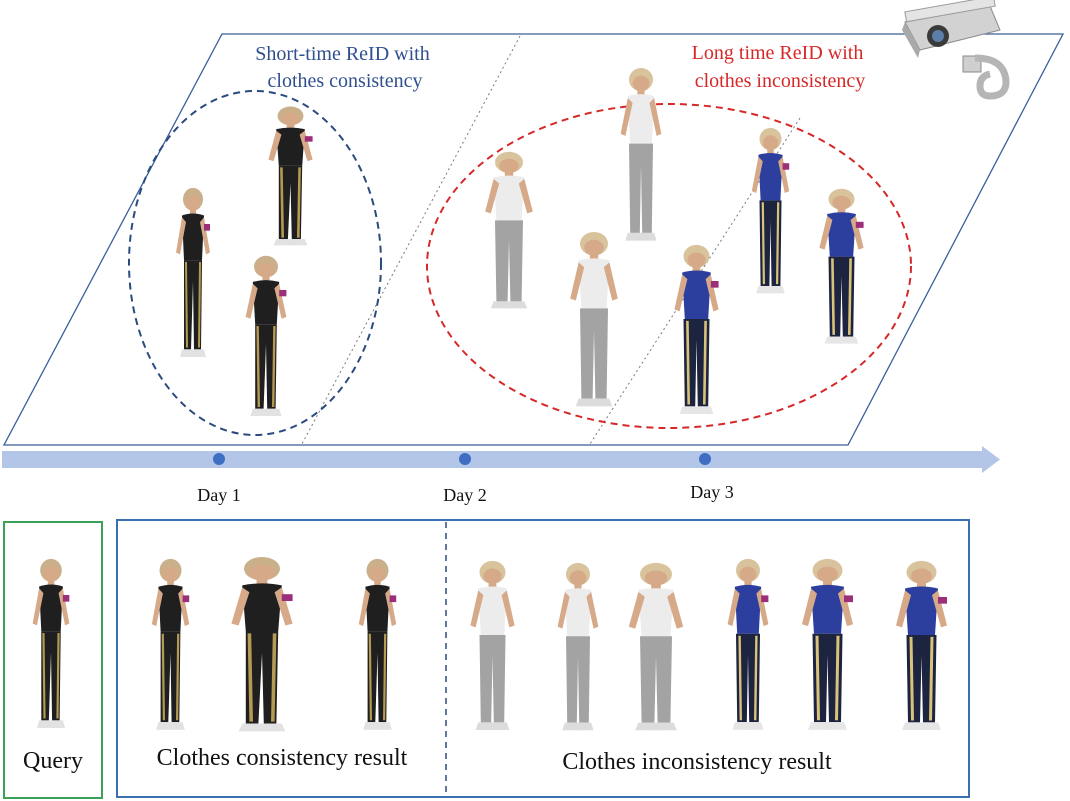 Image resolution: width=1070 pixels, height=801 pixels. What do you see at coordinates (956, 50) in the screenshot?
I see `security-camera-icon` at bounding box center [956, 50].